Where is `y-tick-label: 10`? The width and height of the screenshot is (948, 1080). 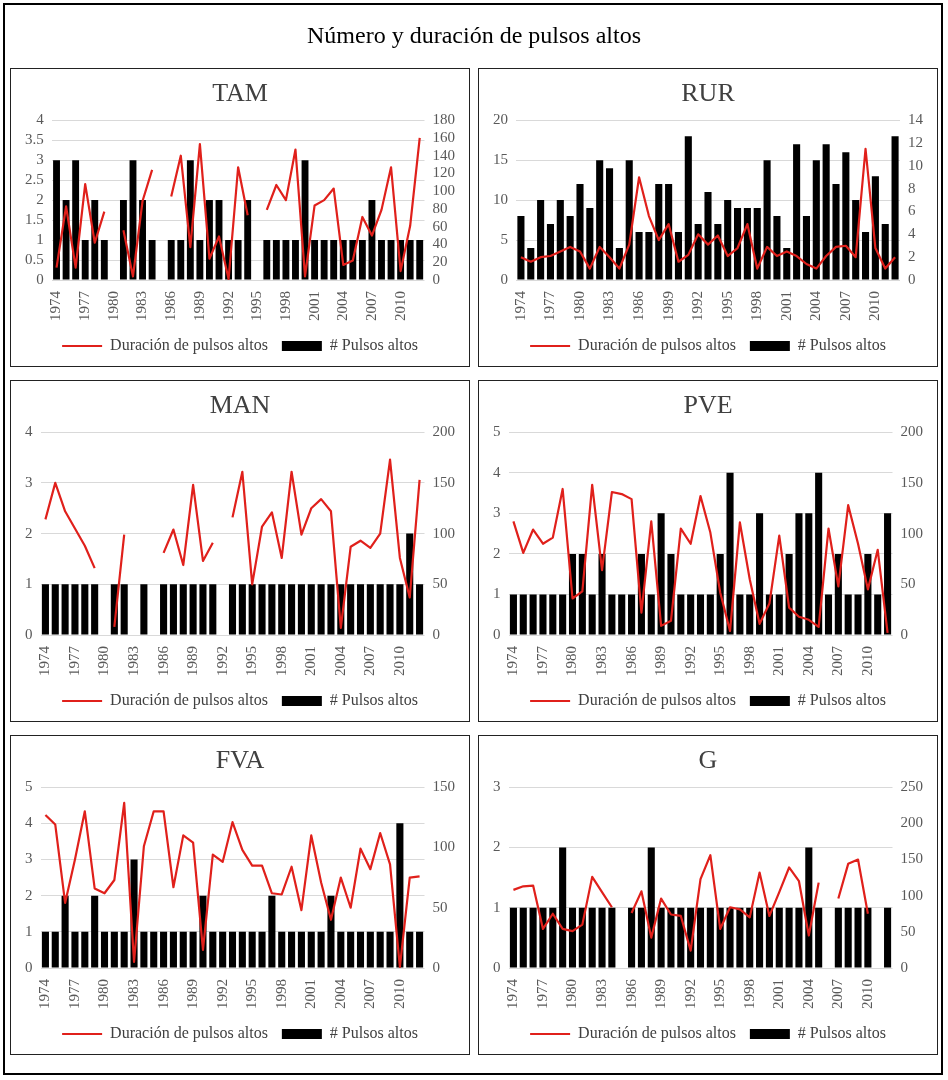 y-tick-label: 10 is located at coordinates (500, 199).